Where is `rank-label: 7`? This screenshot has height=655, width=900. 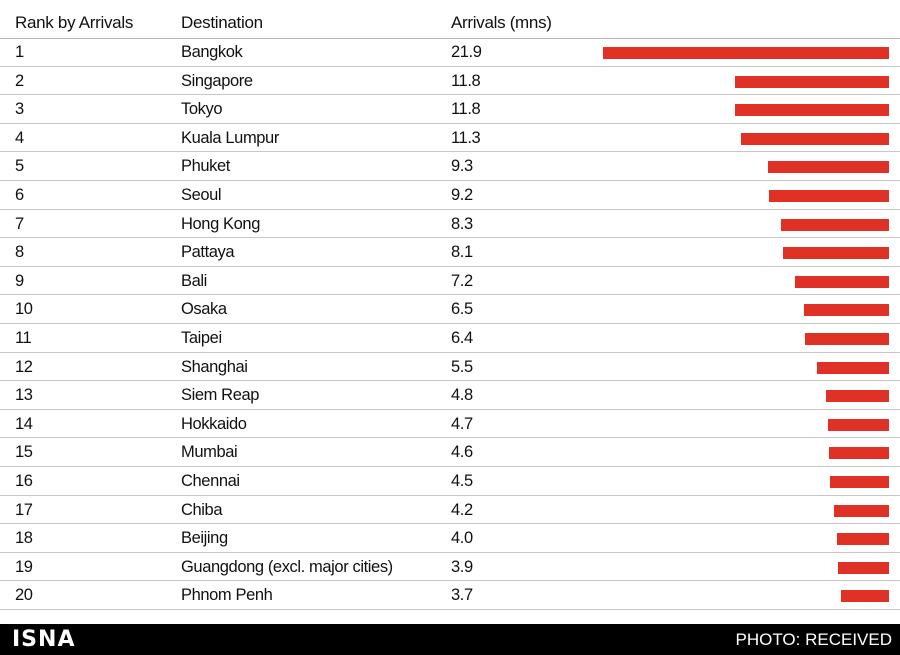 rank-label: 7 is located at coordinates (19, 223).